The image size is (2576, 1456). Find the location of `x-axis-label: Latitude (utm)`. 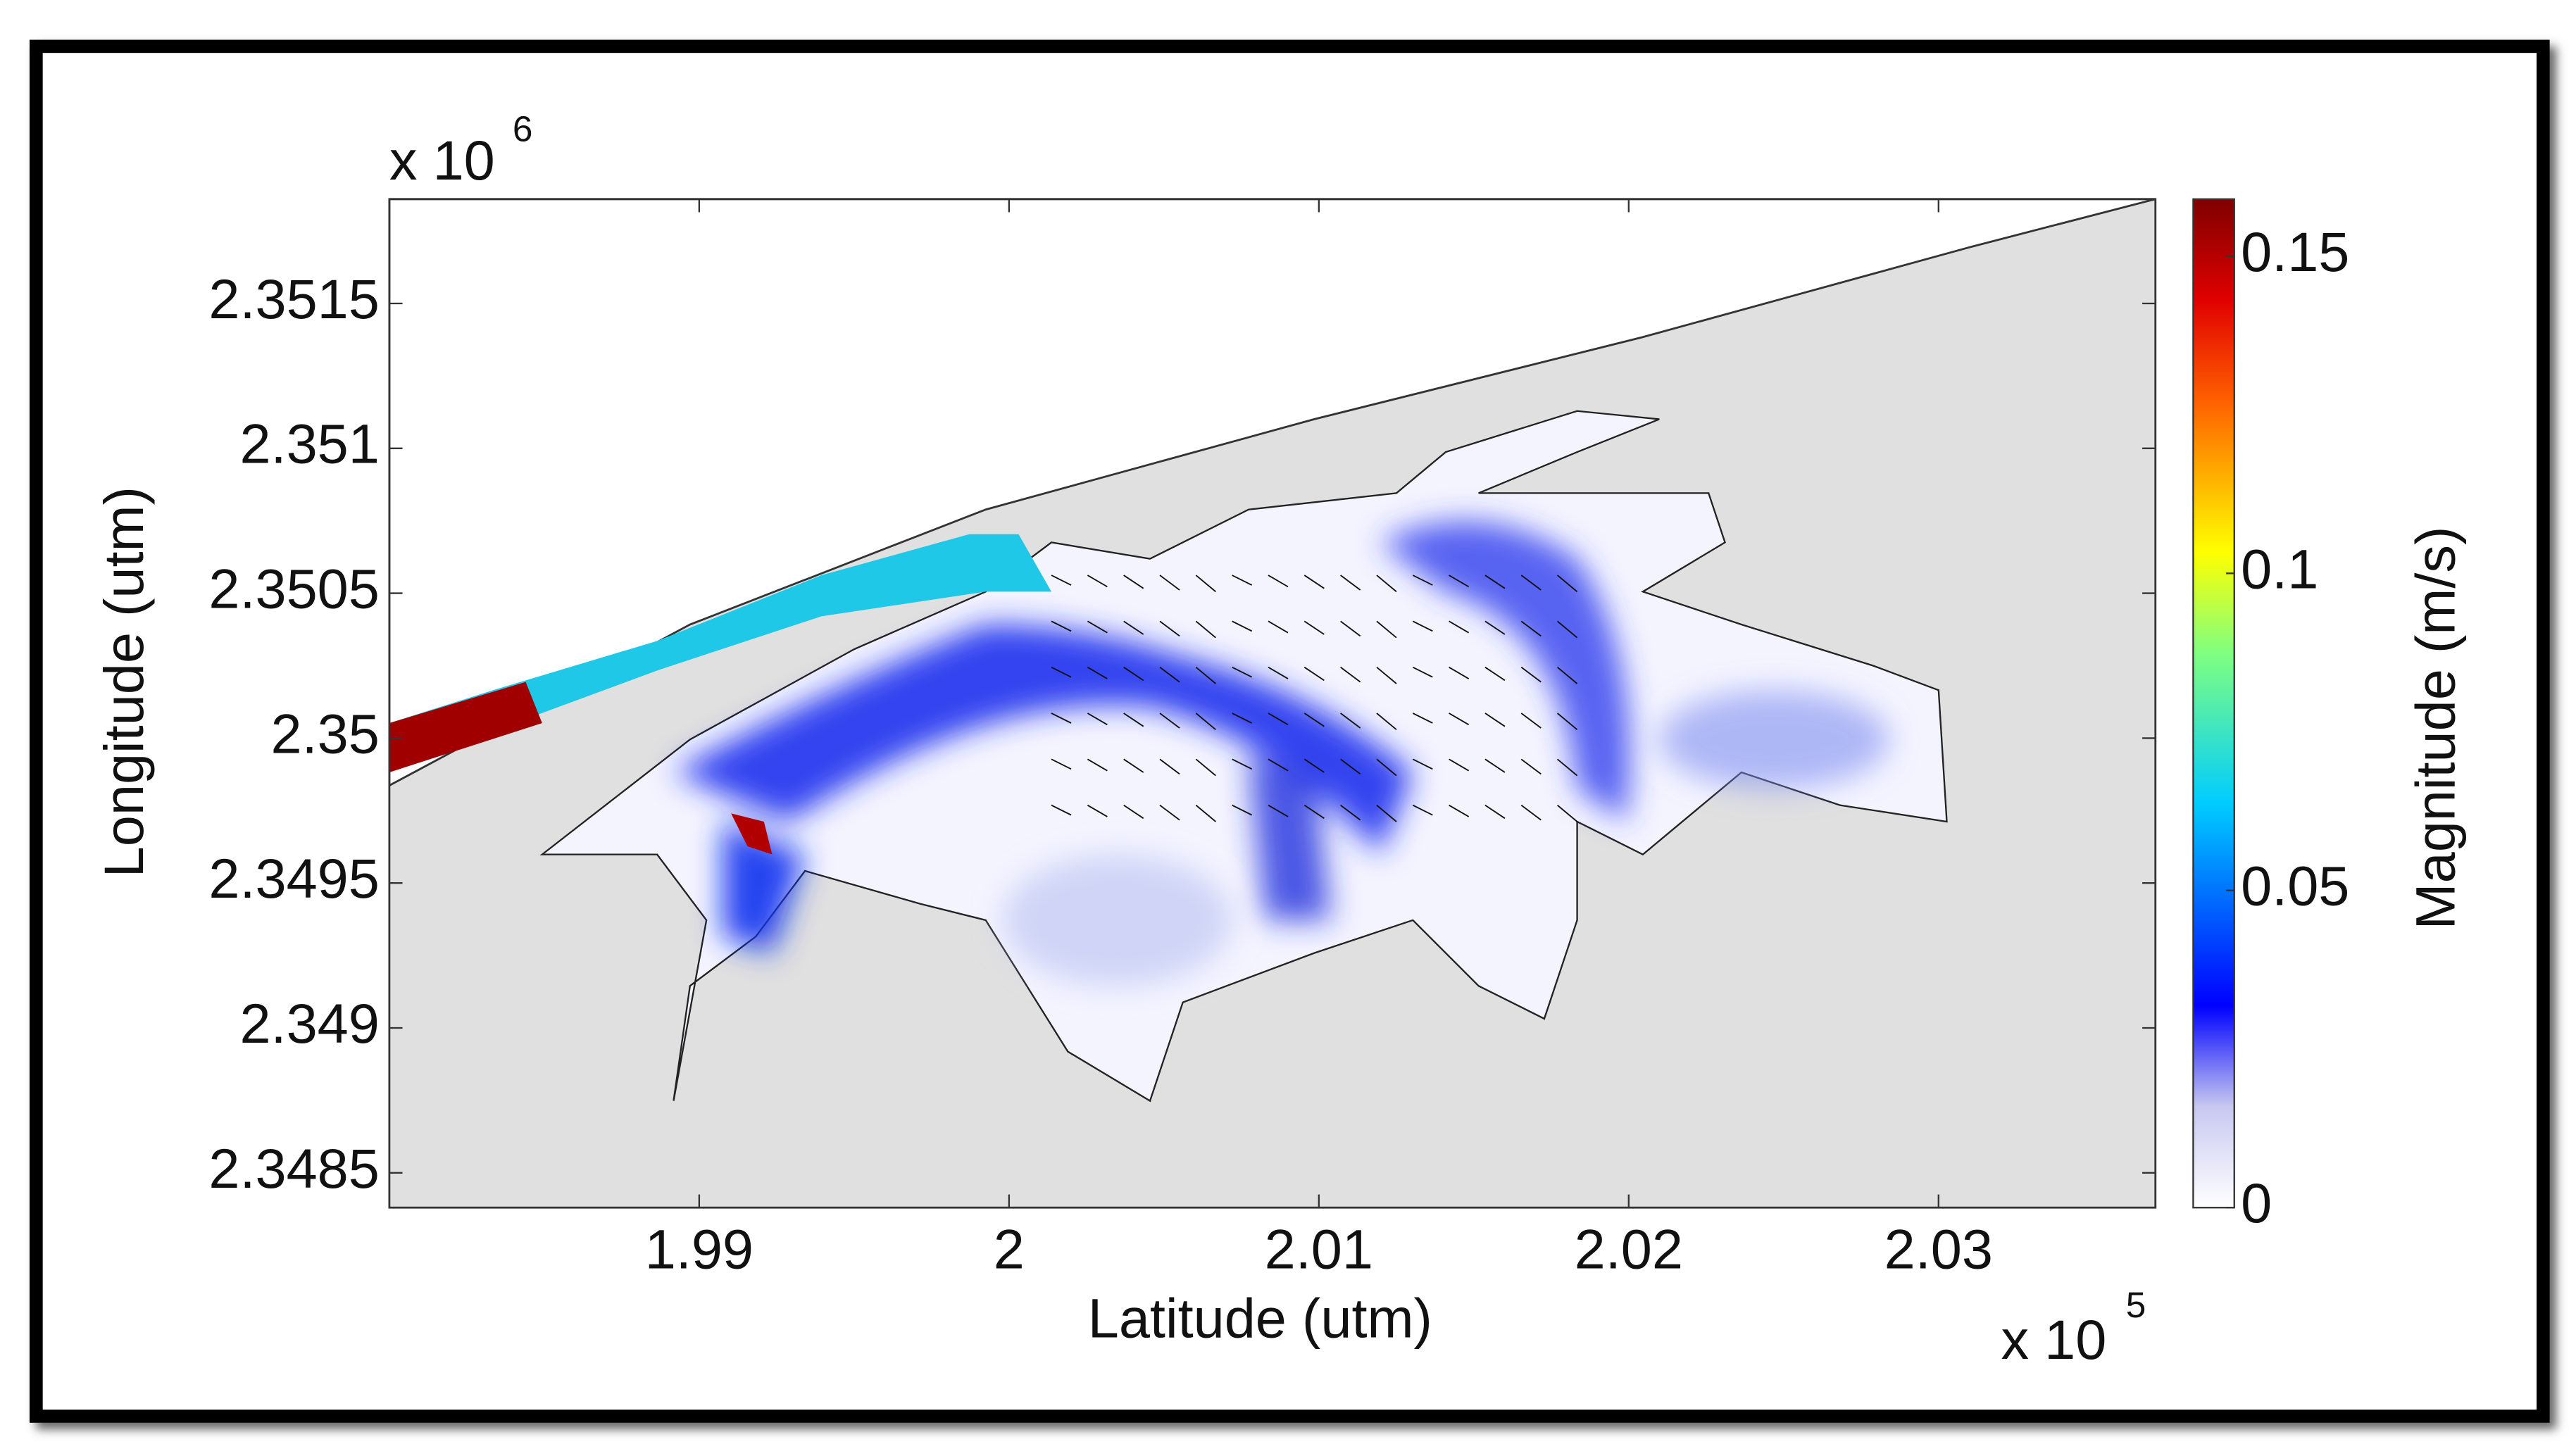

x-axis-label: Latitude (utm) is located at coordinates (1260, 1317).